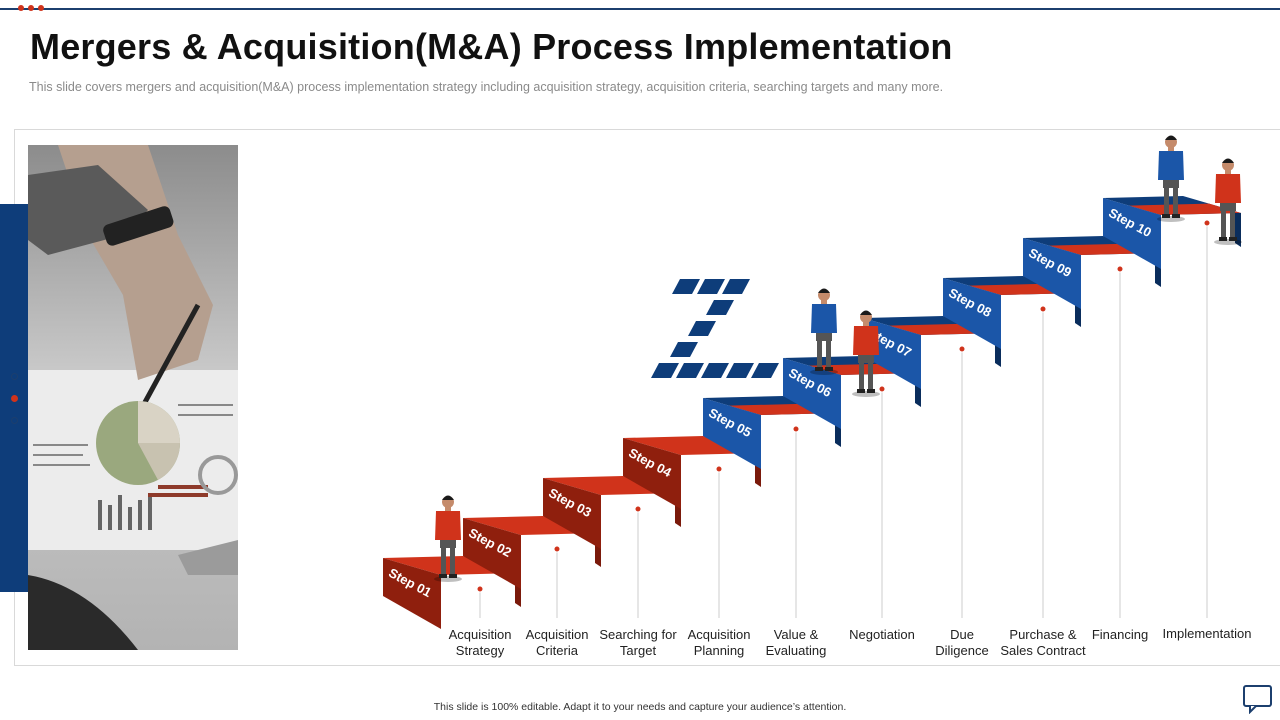 This screenshot has width=1280, height=720. I want to click on stair-step-10: Step 10, so click(1172, 407).